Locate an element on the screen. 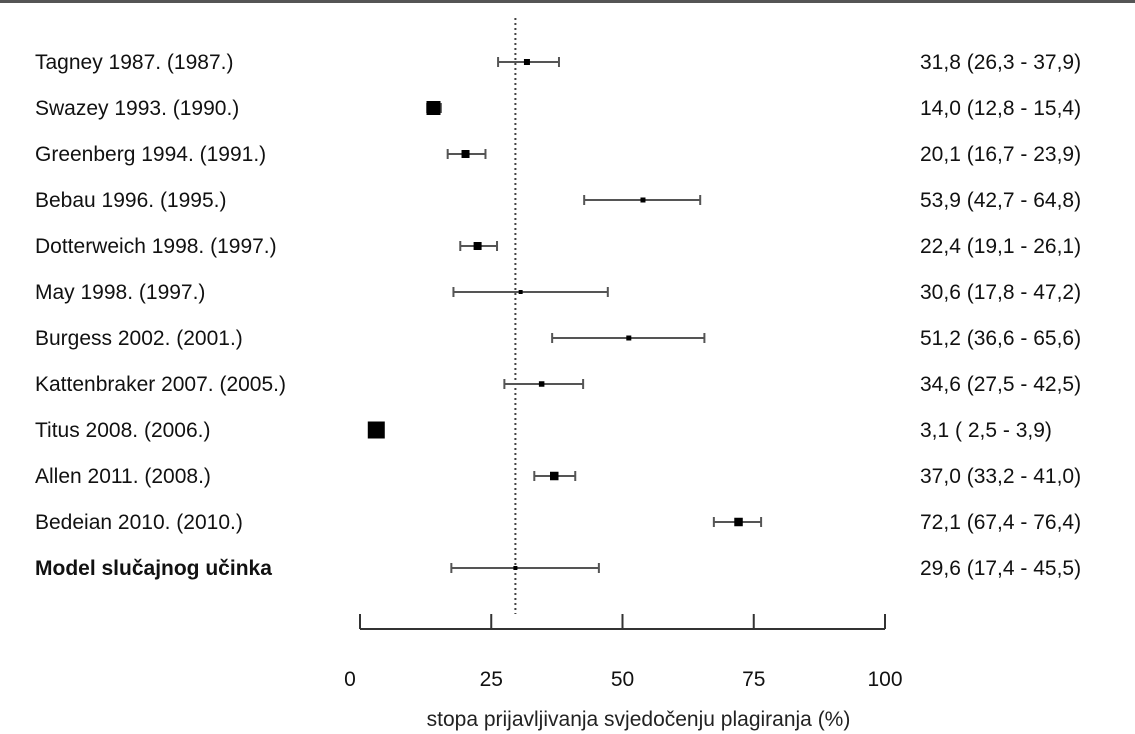 The height and width of the screenshot is (734, 1135). x-tick-label: 75 is located at coordinates (753, 679).